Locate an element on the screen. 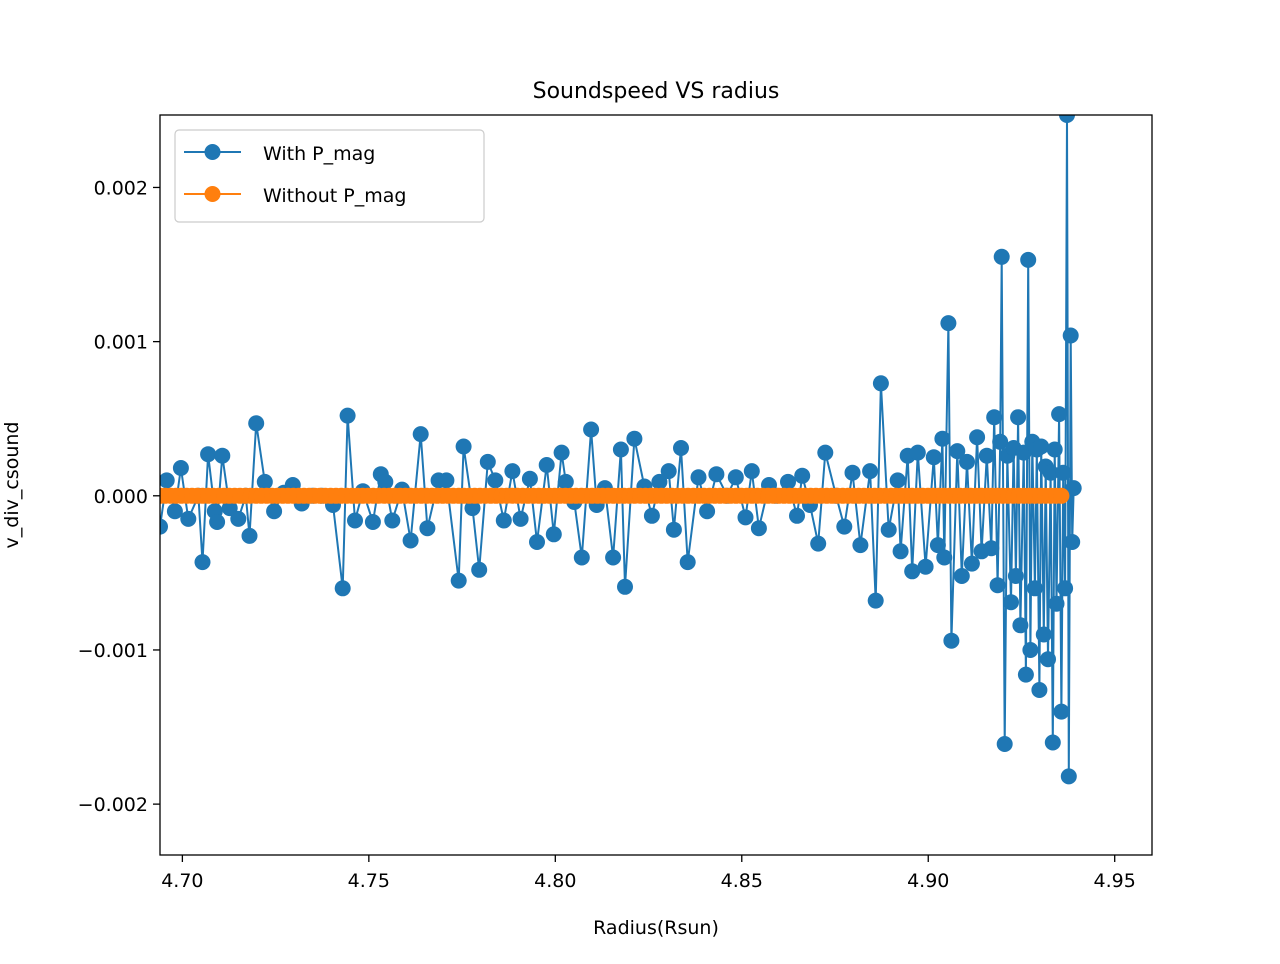 This screenshot has height=964, width=1280. y-tick-label: 0.002 is located at coordinates (121, 188).